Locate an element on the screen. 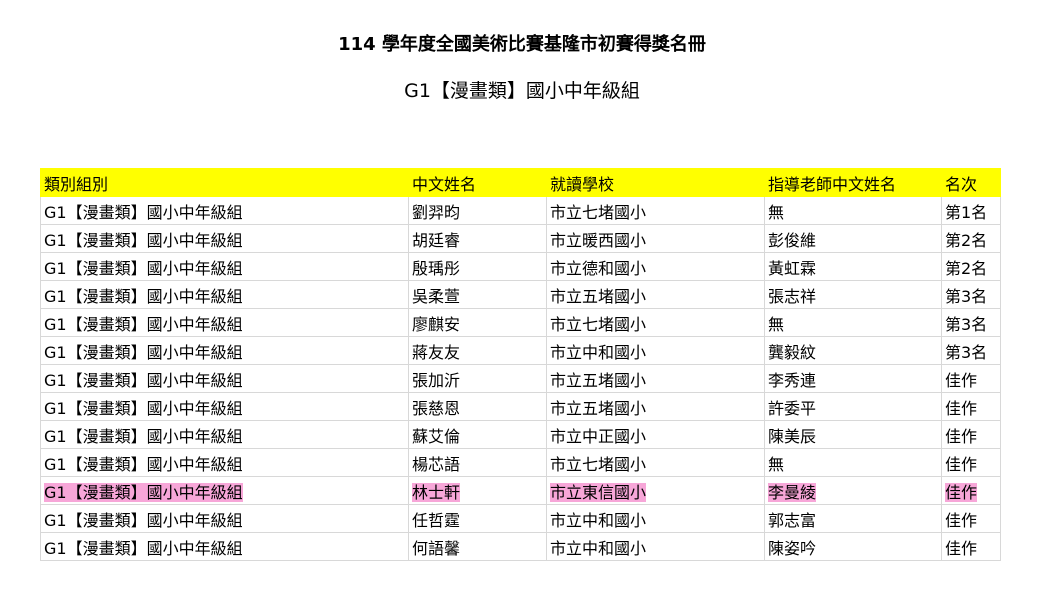  cell-teacher-name: 李秀連 is located at coordinates (853, 378).